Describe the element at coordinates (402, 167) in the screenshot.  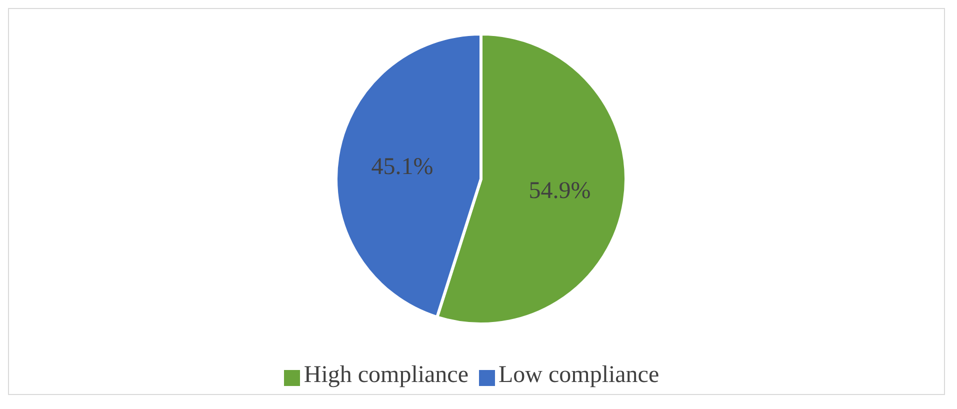
I see `data-label: 45.1%` at that location.